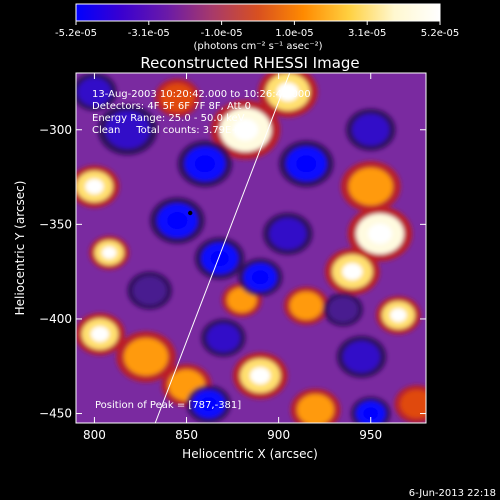 Image resolution: width=500 pixels, height=500 pixels. I want to click on x-axis-label: Heliocentric X (arcsec), so click(250, 454).